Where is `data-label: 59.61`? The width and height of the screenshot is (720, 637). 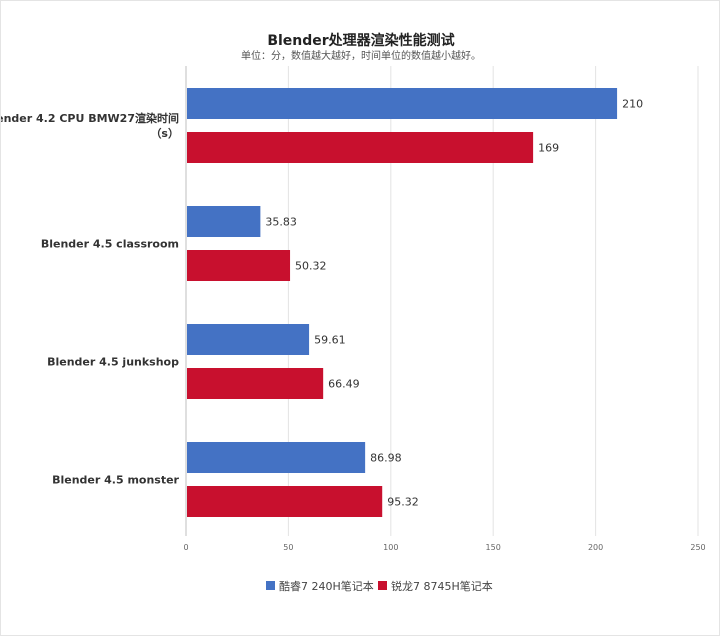
data-label: 59.61 is located at coordinates (330, 340).